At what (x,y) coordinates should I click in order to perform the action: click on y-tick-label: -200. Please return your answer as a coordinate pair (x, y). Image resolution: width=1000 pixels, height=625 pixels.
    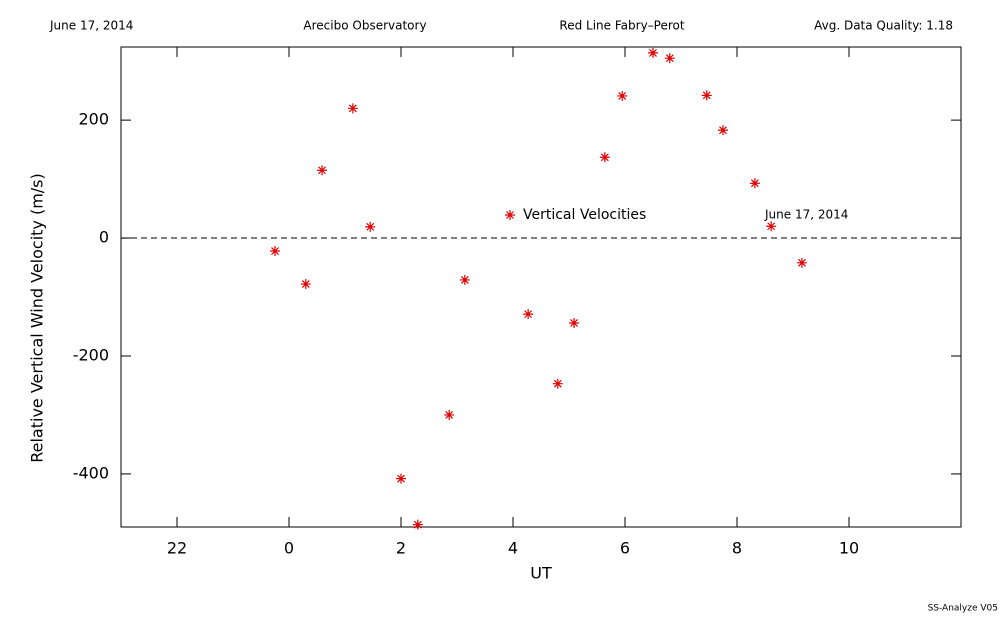
    Looking at the image, I should click on (91, 354).